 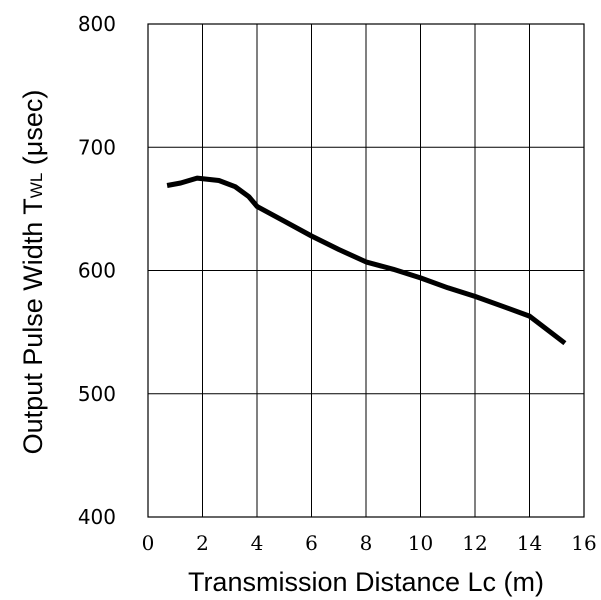 I want to click on x-tick-label: 16, so click(x=583, y=543).